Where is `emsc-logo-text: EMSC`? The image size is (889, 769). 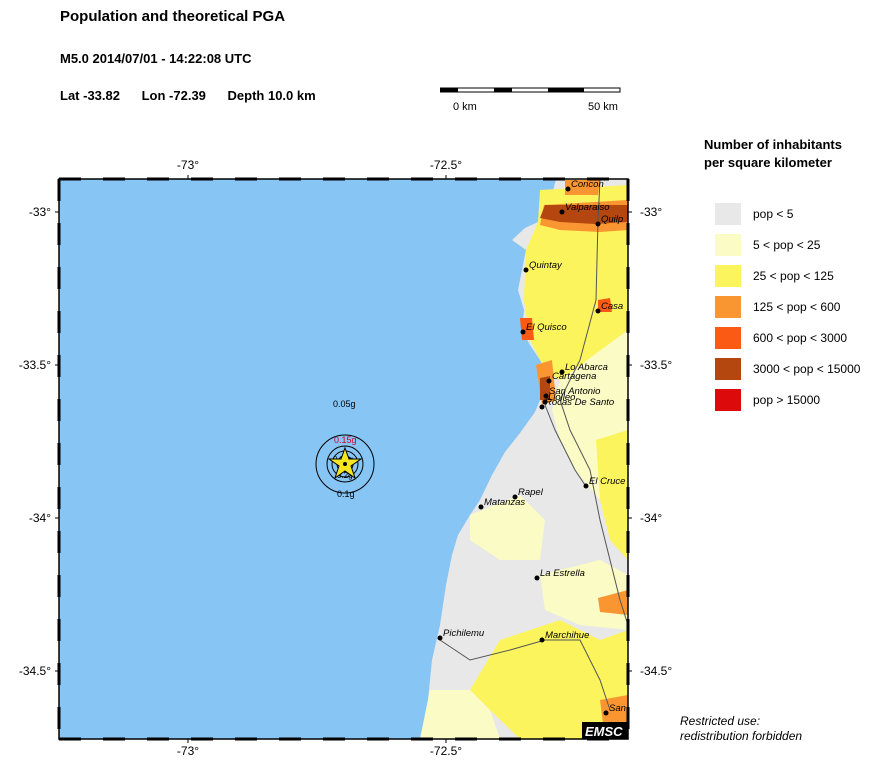 emsc-logo-text: EMSC is located at coordinates (604, 731).